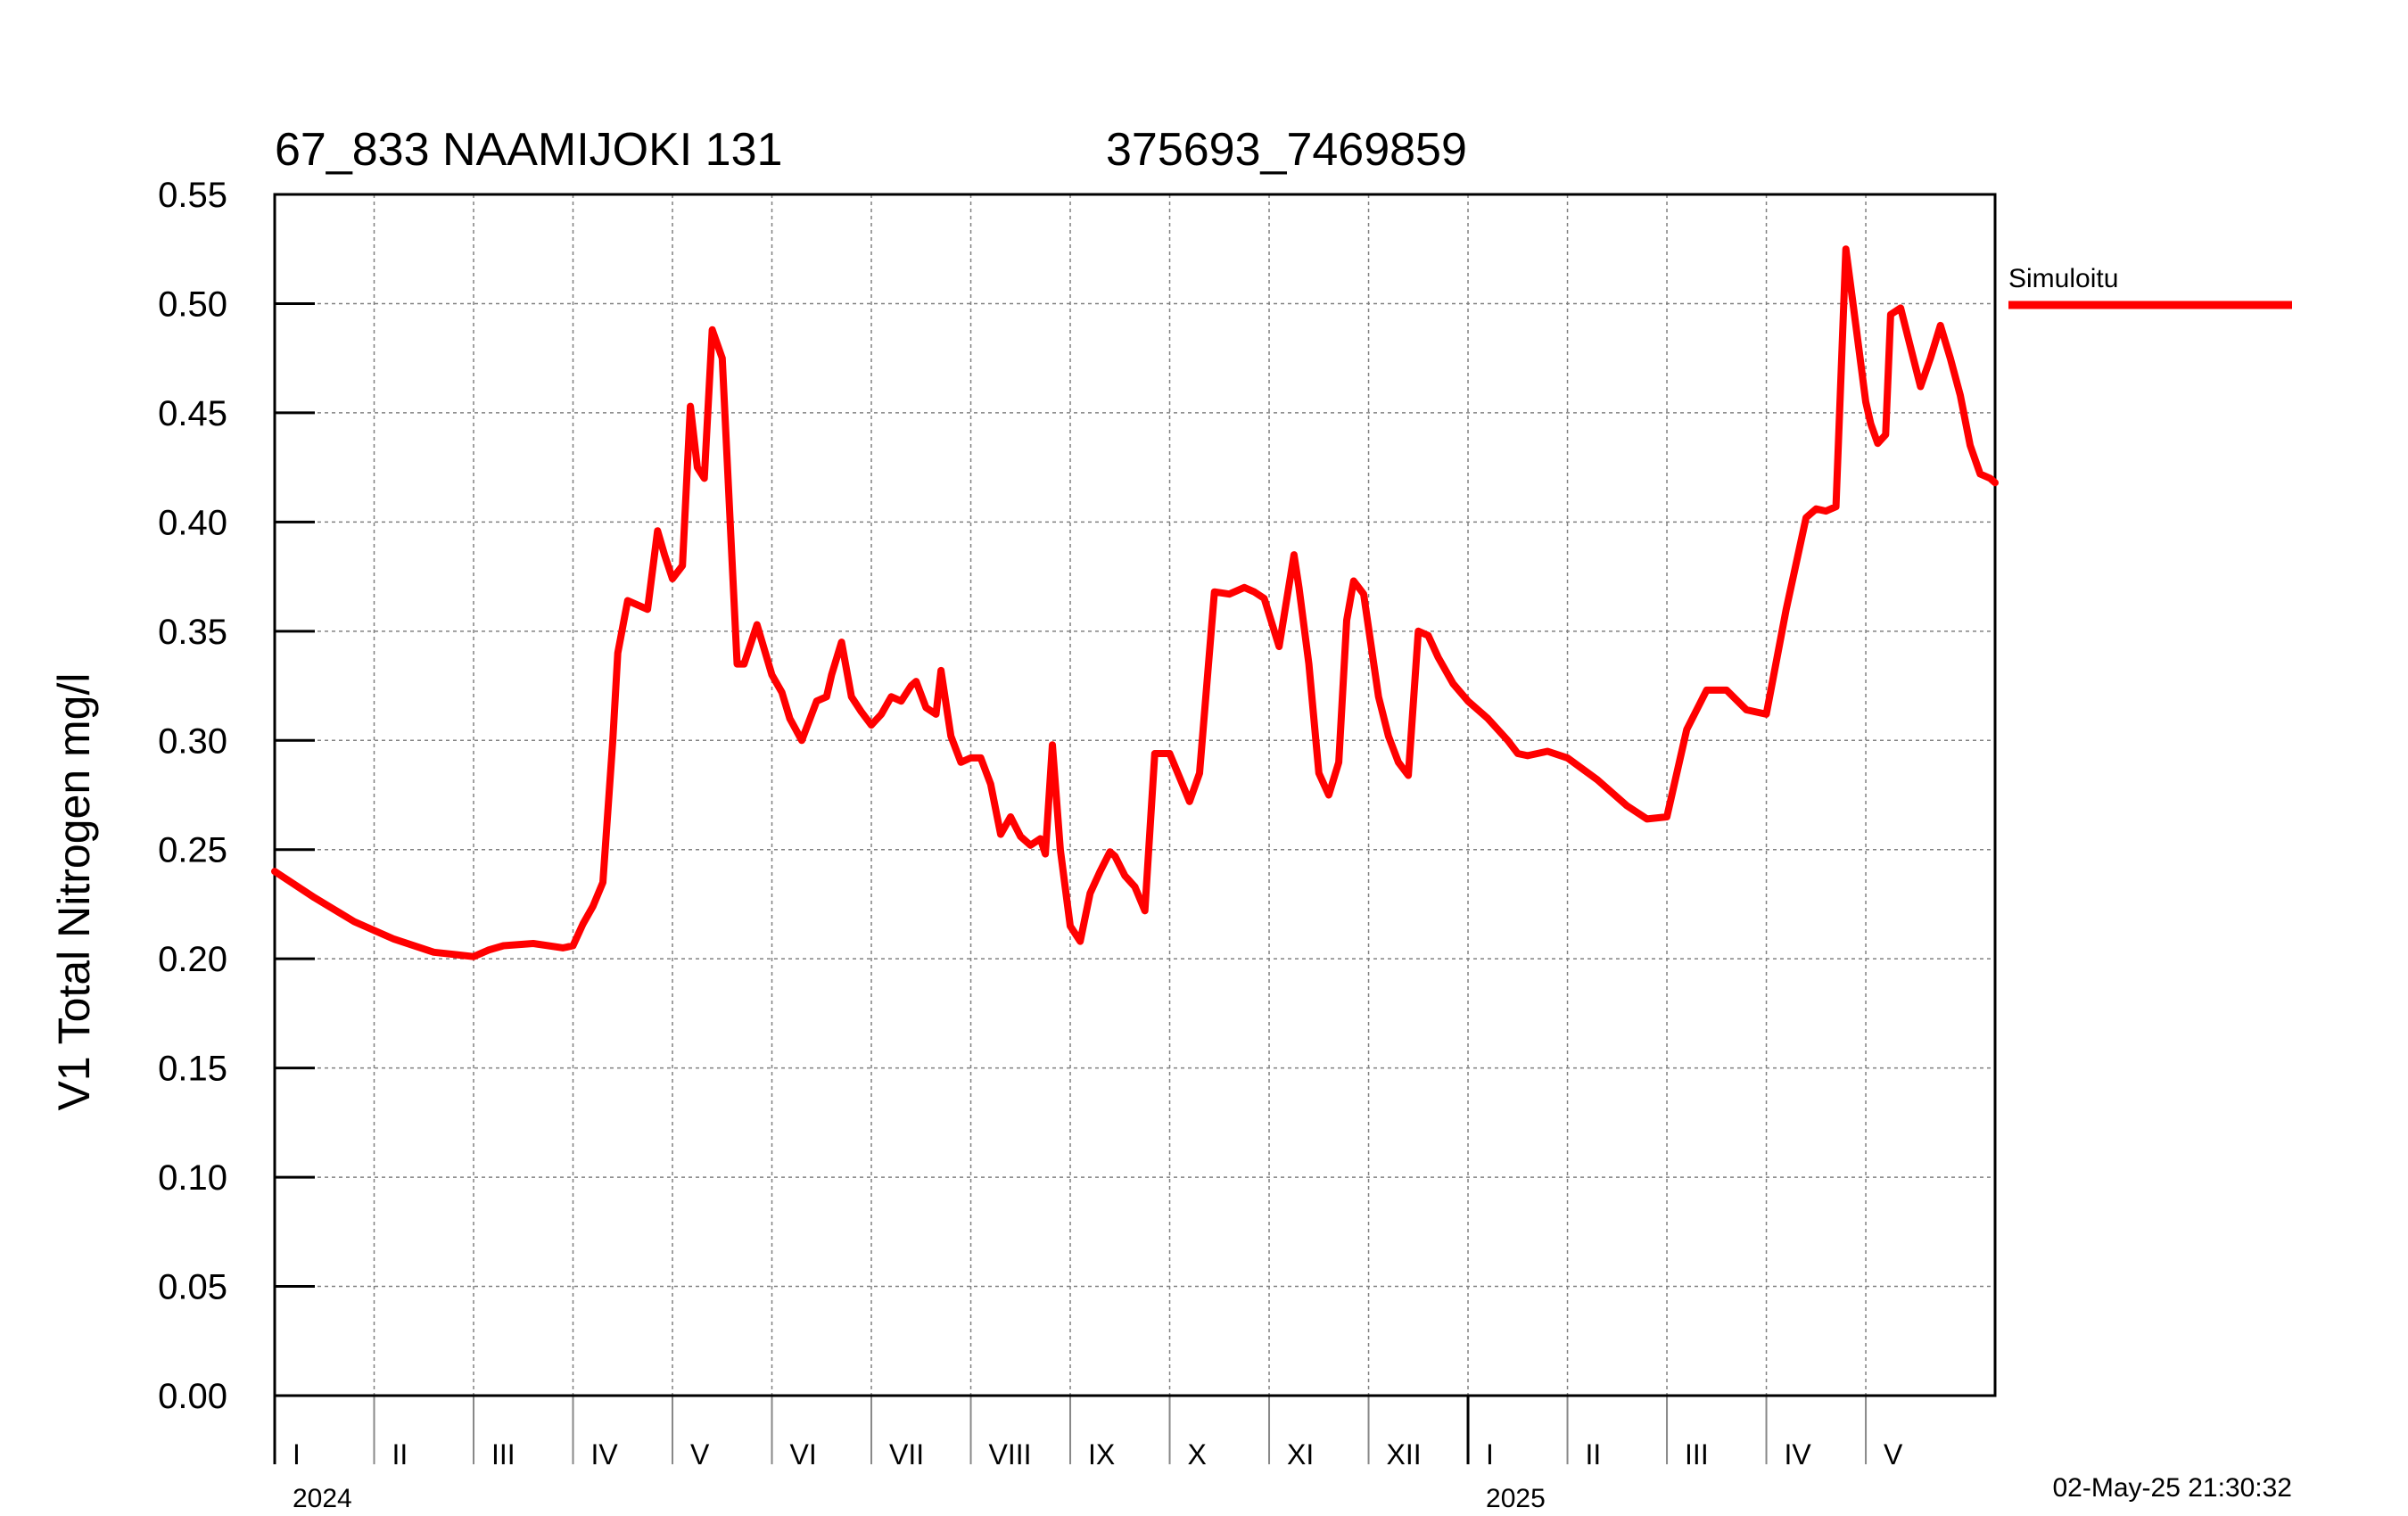  I want to click on timestamp: 02-May-25 21:30:32, so click(2172, 1488).